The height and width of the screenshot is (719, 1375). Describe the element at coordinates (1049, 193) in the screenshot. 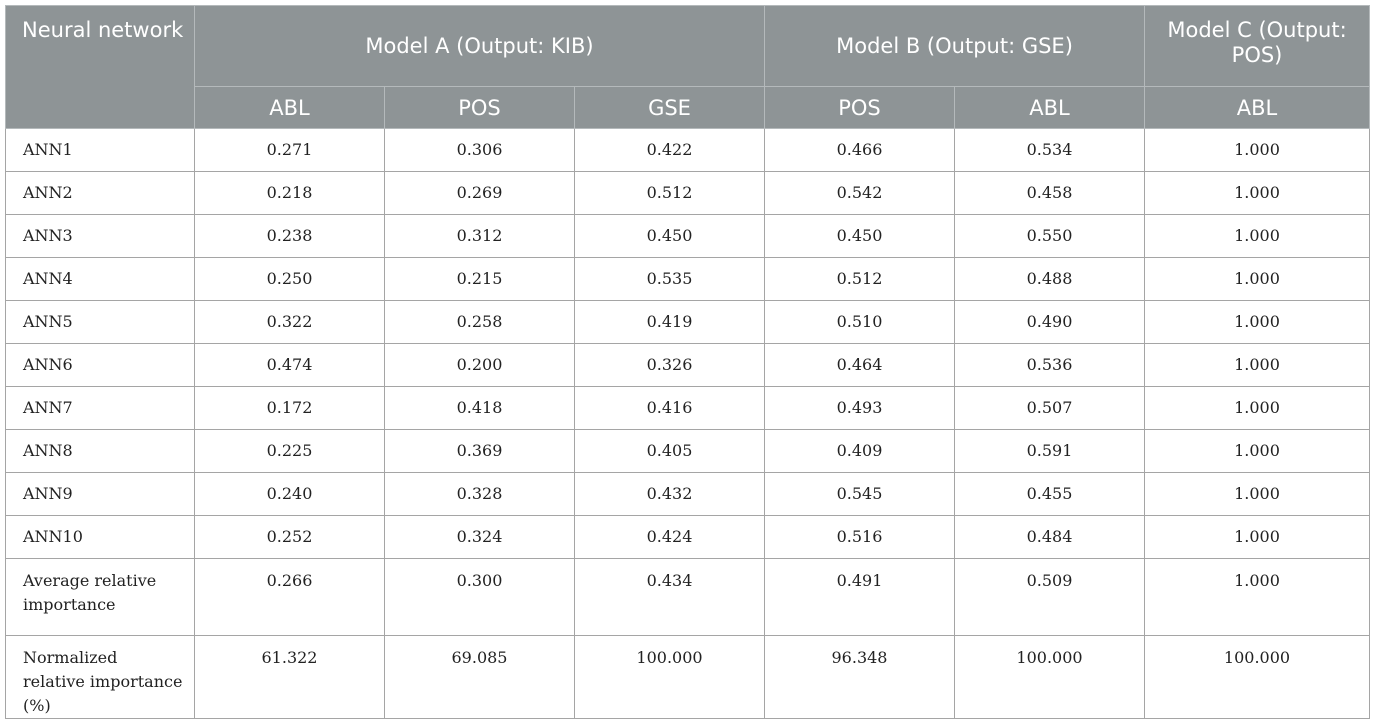

I see `table-cell: 0.458` at that location.